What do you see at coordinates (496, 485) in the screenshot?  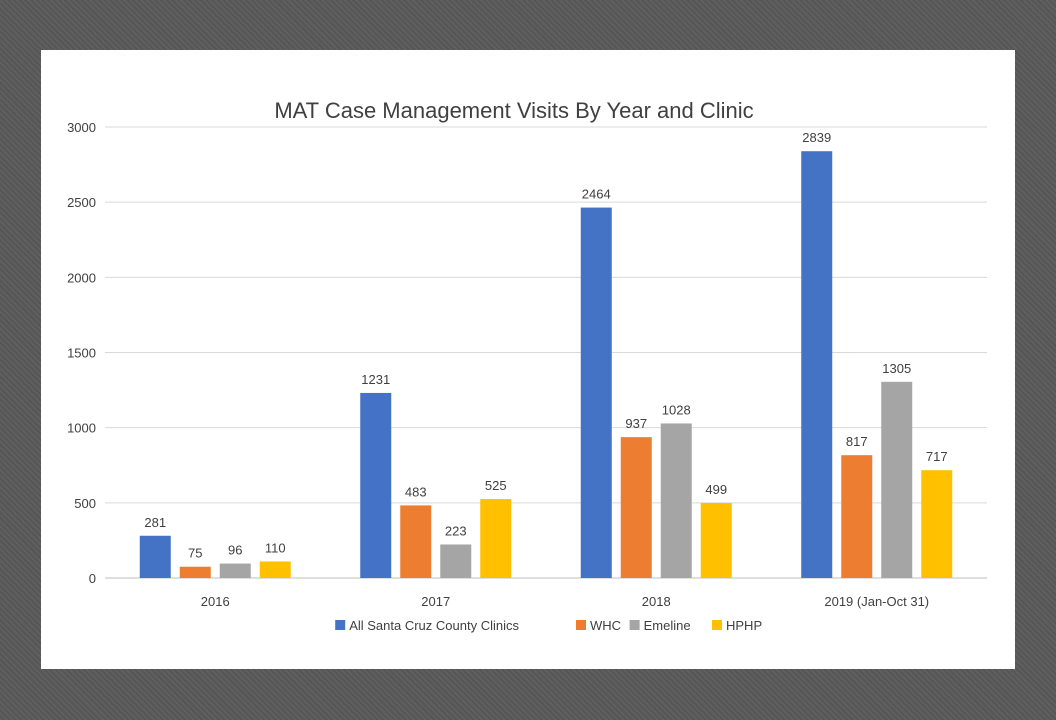 I see `data-label: 525` at bounding box center [496, 485].